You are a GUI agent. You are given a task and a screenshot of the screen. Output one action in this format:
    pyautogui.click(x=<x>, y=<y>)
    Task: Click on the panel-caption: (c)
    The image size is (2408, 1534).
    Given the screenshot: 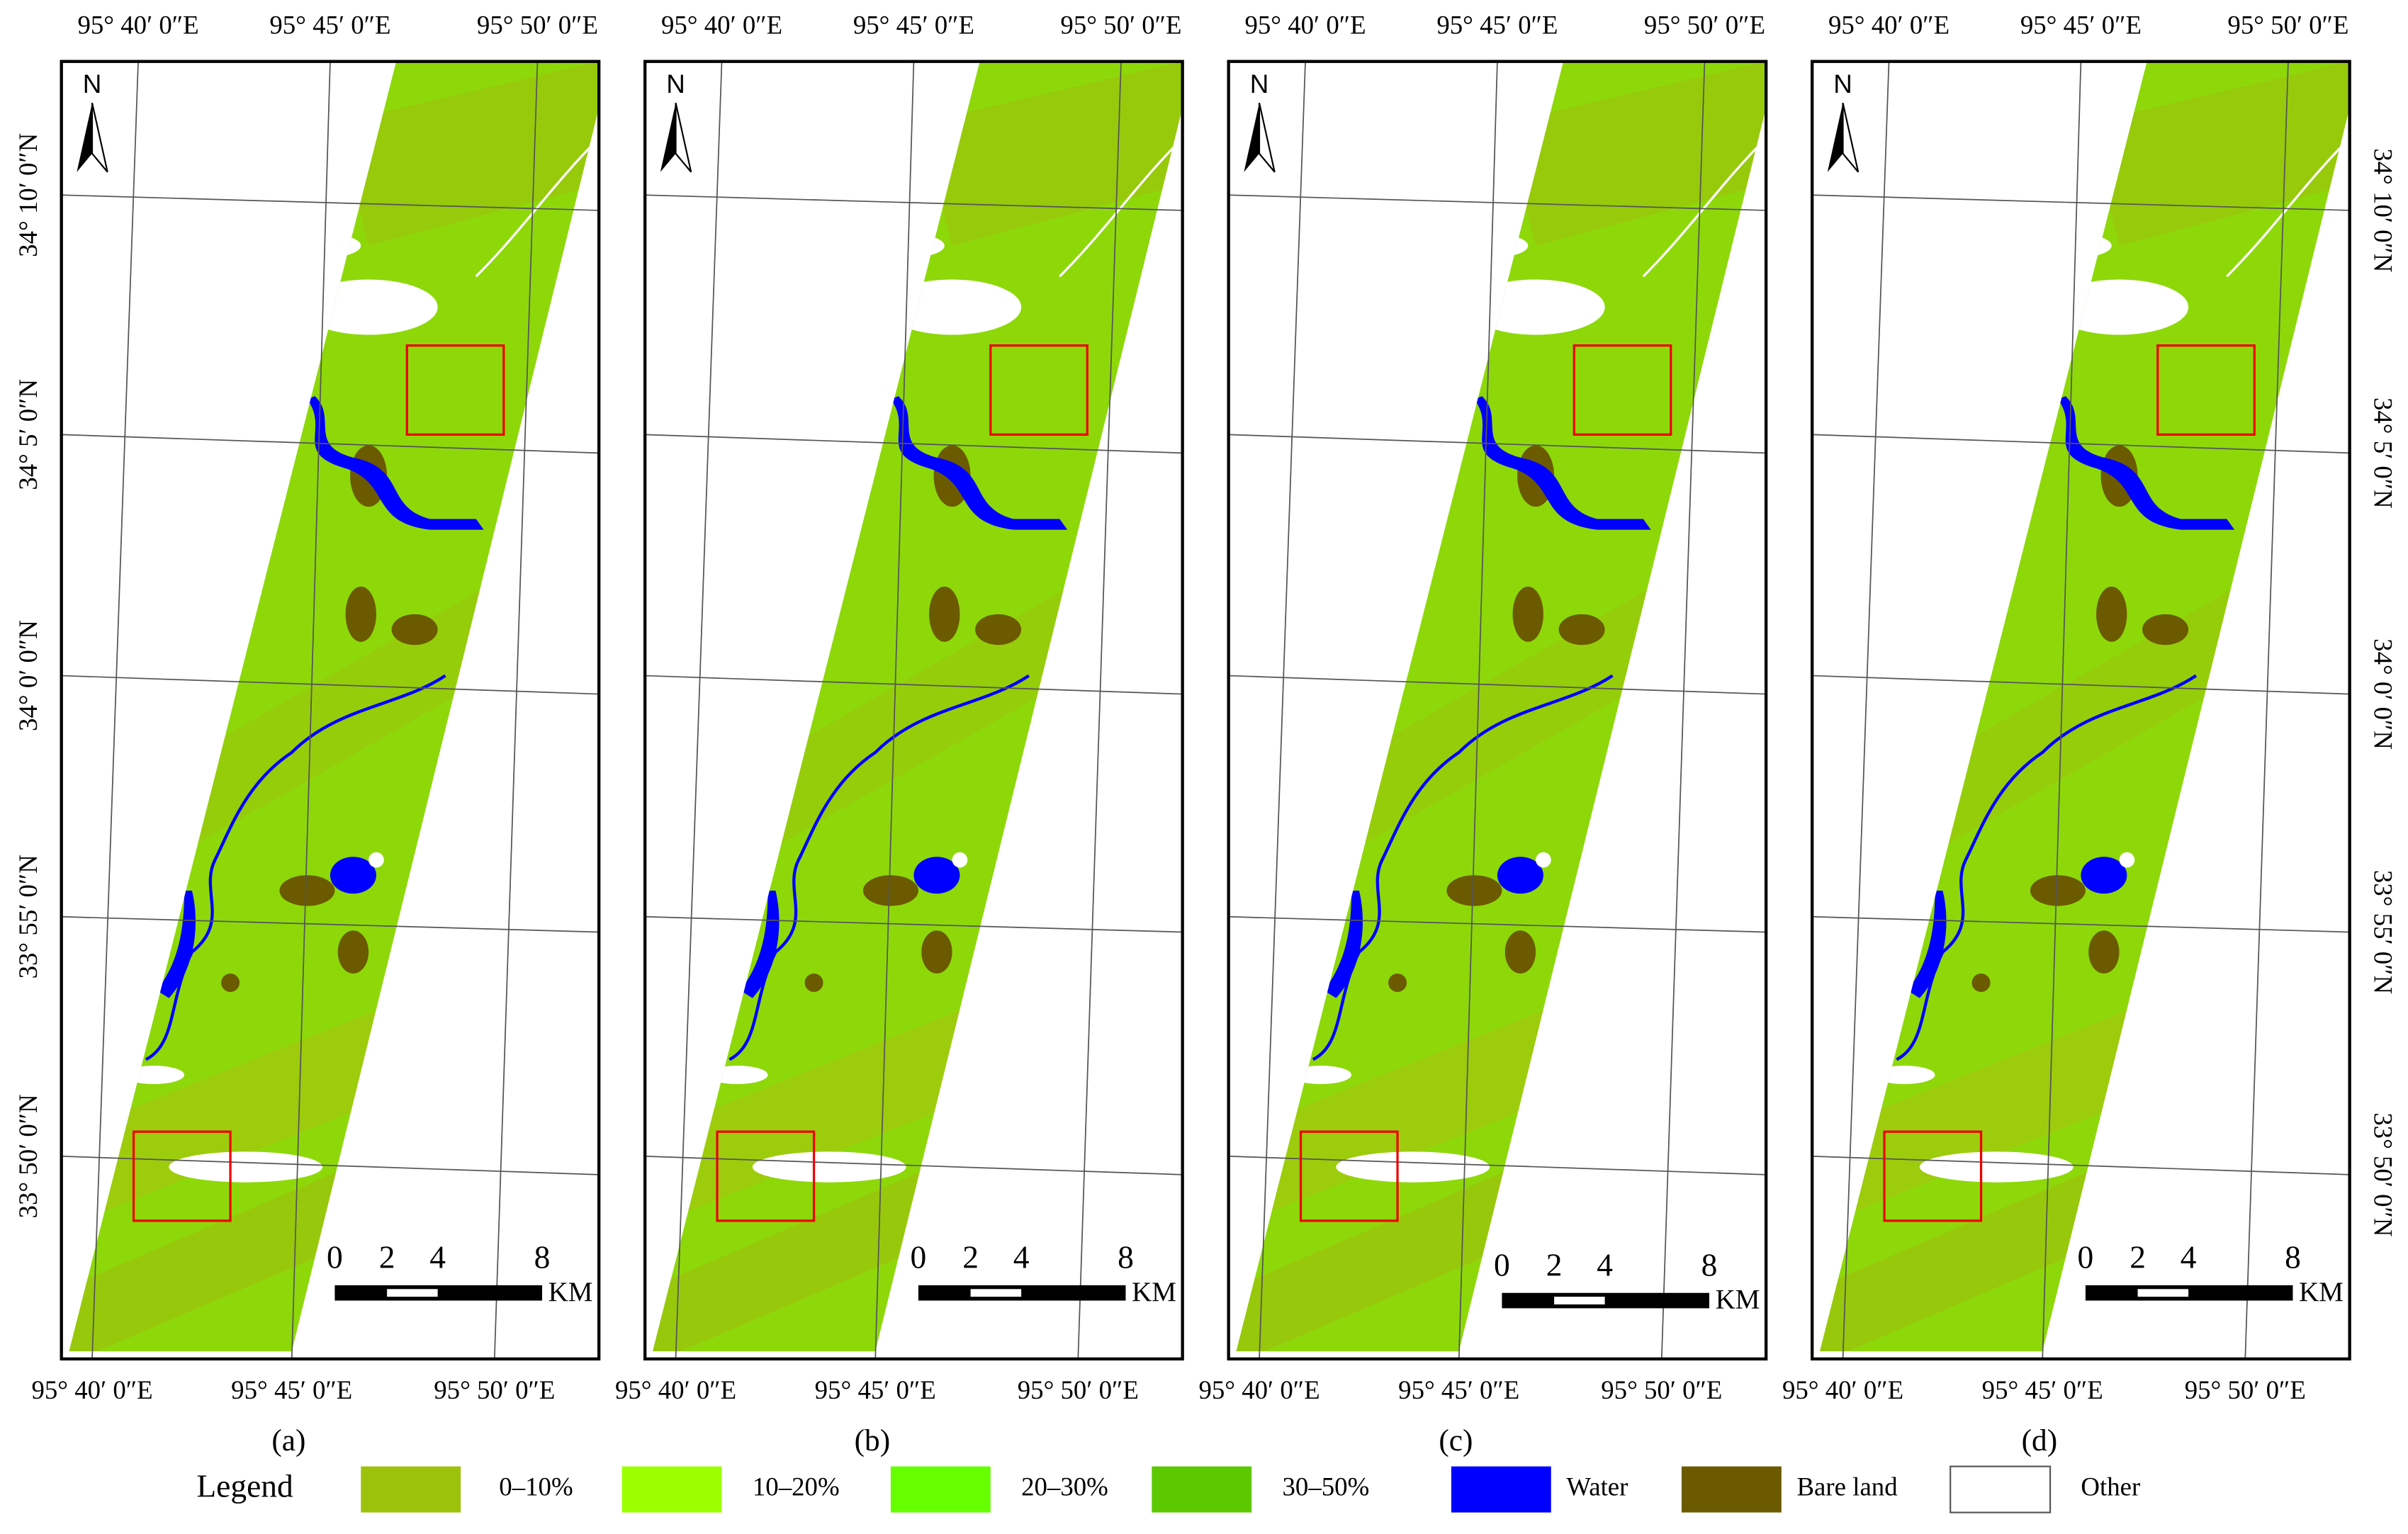 What is the action you would take?
    pyautogui.click(x=1456, y=1440)
    